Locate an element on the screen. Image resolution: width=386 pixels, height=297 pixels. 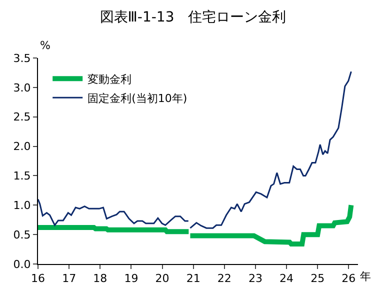
chart-title: 図表Ⅲ-1-13 住宅ローン金利 is located at coordinates (193, 18).